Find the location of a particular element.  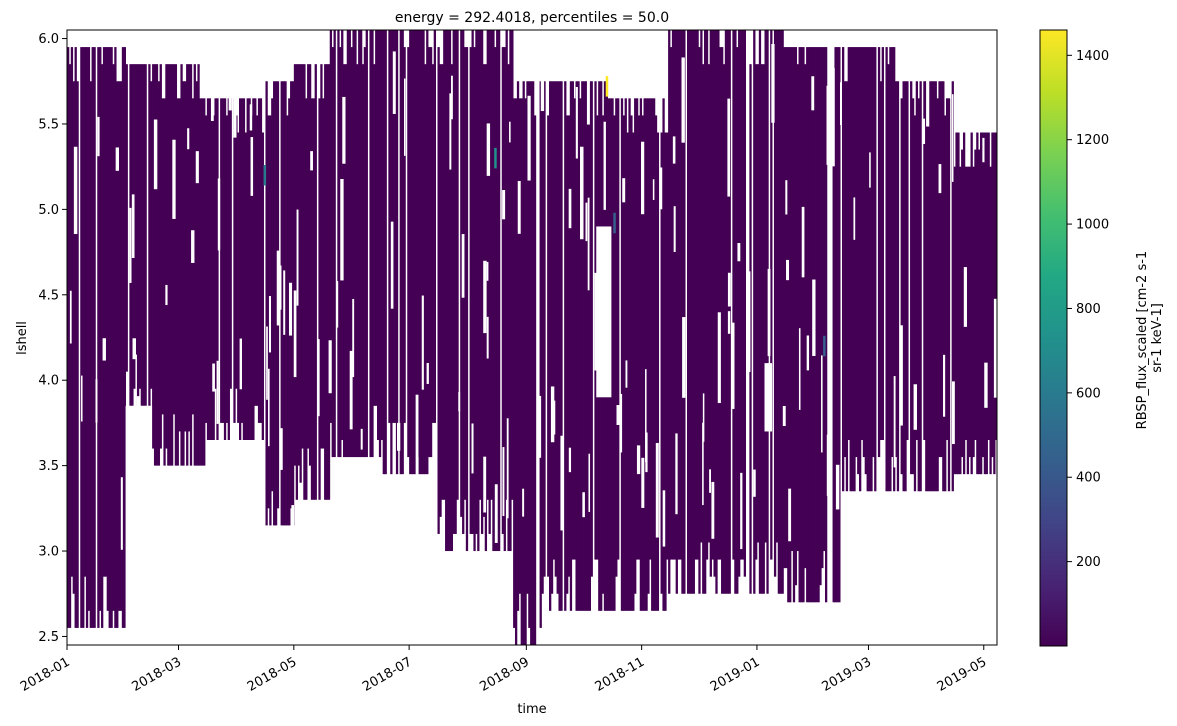

colorbar-tick-label: 800 is located at coordinates (1088, 309).